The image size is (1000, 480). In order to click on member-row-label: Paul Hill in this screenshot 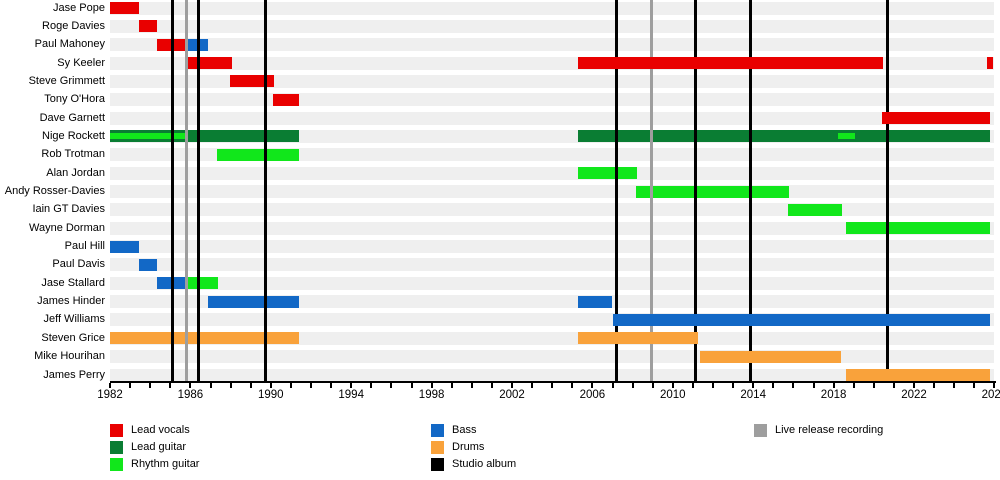, I will do `click(84, 246)`.